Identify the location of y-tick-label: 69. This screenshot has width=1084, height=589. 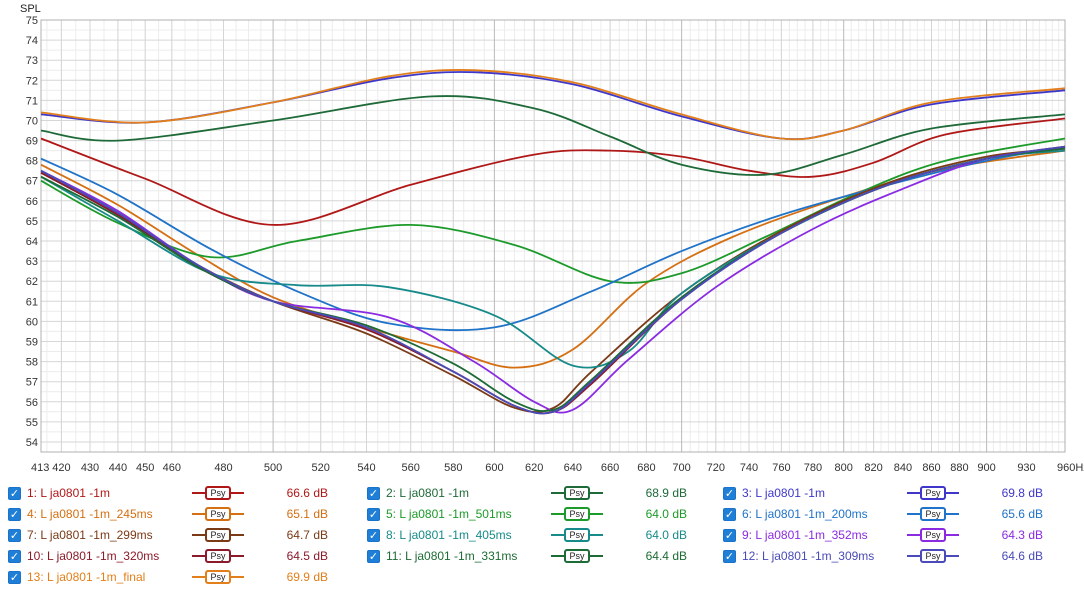
(32, 142).